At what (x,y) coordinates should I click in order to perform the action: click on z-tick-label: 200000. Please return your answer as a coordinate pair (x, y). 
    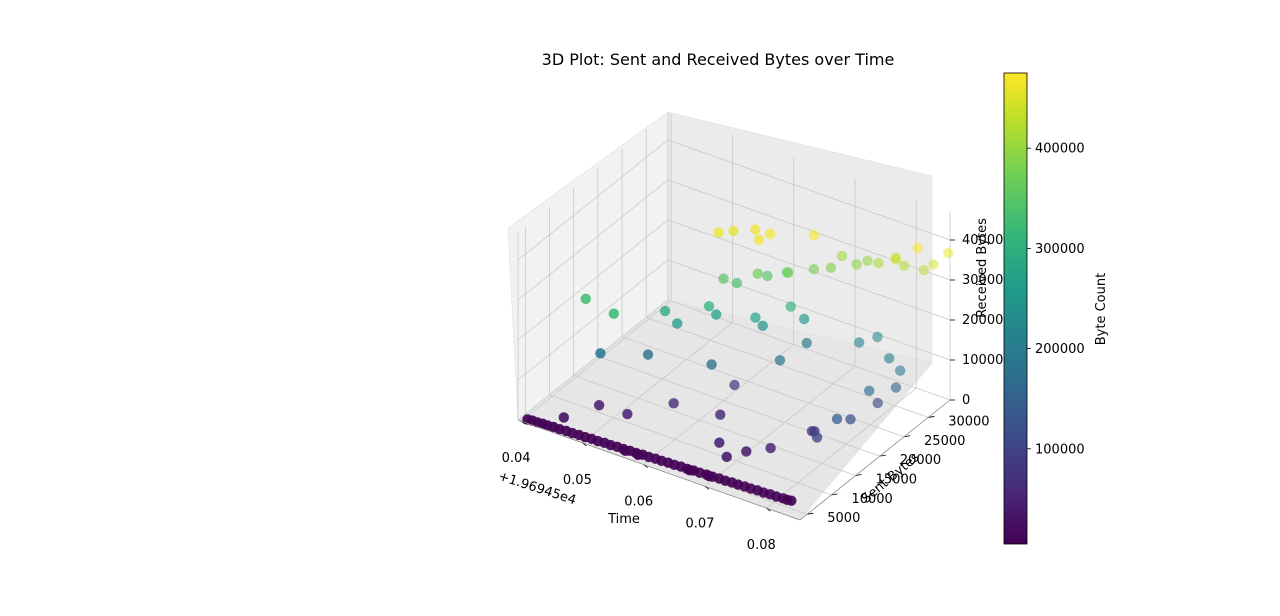
    Looking at the image, I should click on (987, 320).